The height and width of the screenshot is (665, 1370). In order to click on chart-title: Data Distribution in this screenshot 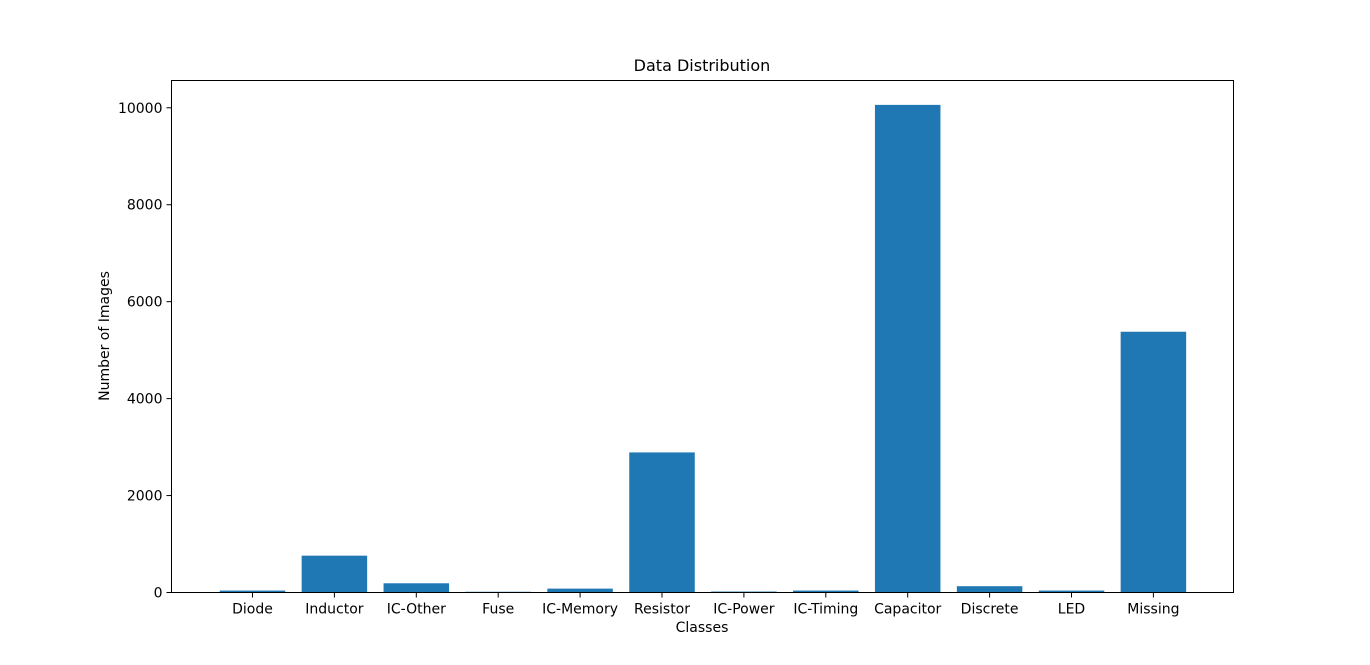, I will do `click(702, 65)`.